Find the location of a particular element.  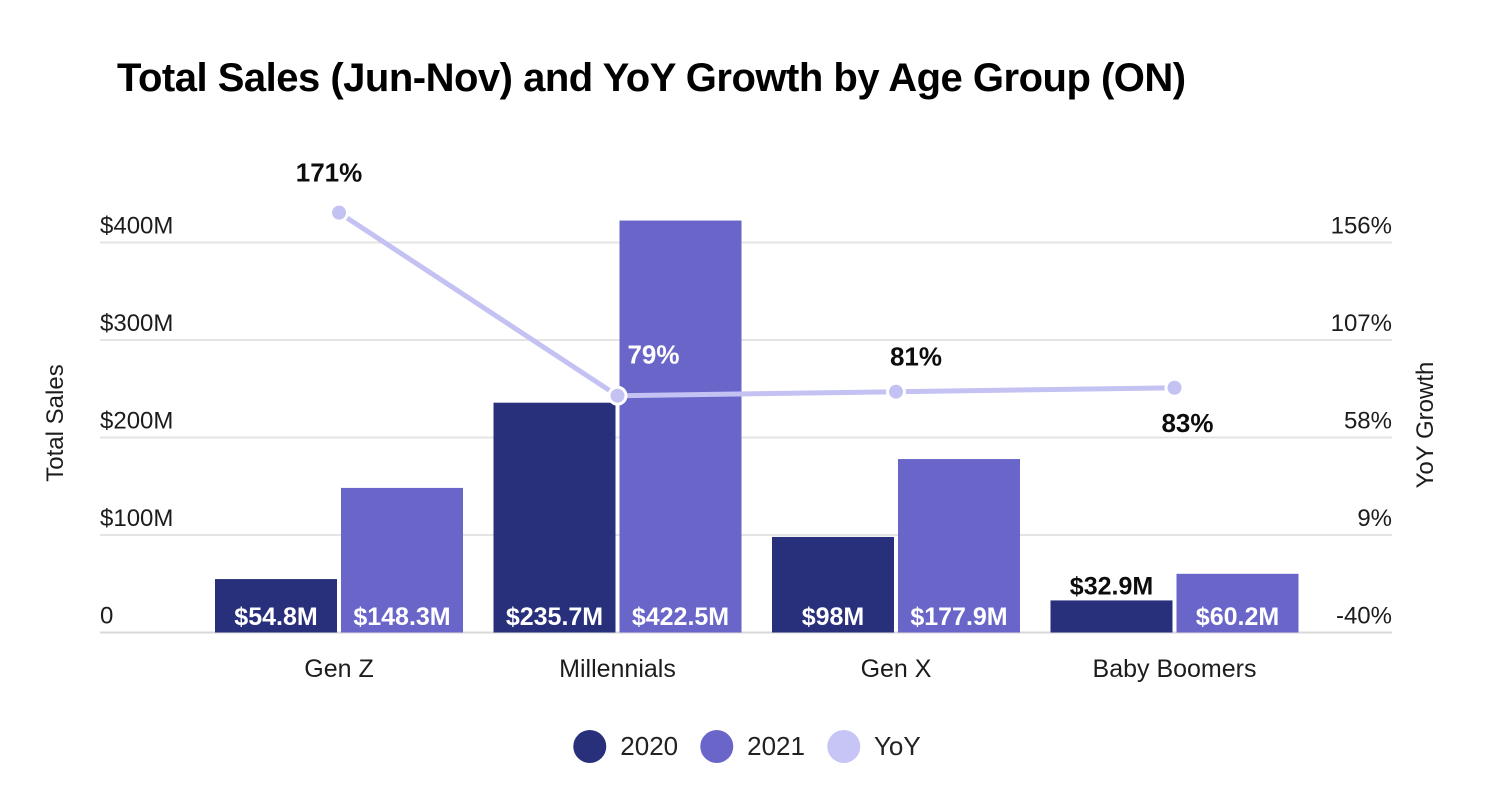

legend-item-yoy: YoY is located at coordinates (873, 746).